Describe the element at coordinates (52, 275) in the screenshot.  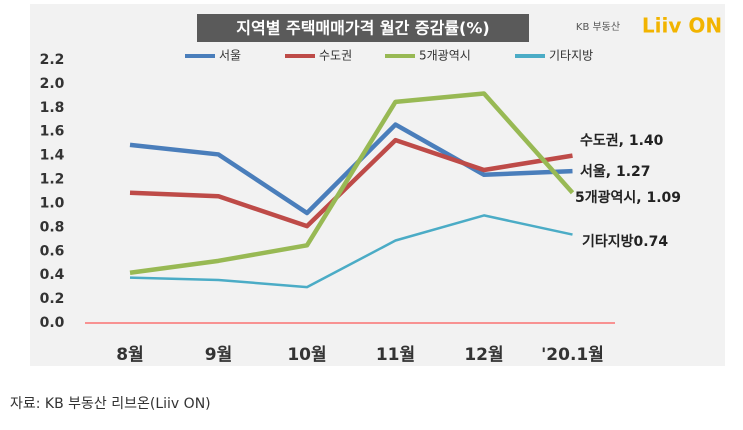
I see `y-tick-label: 0.4` at that location.